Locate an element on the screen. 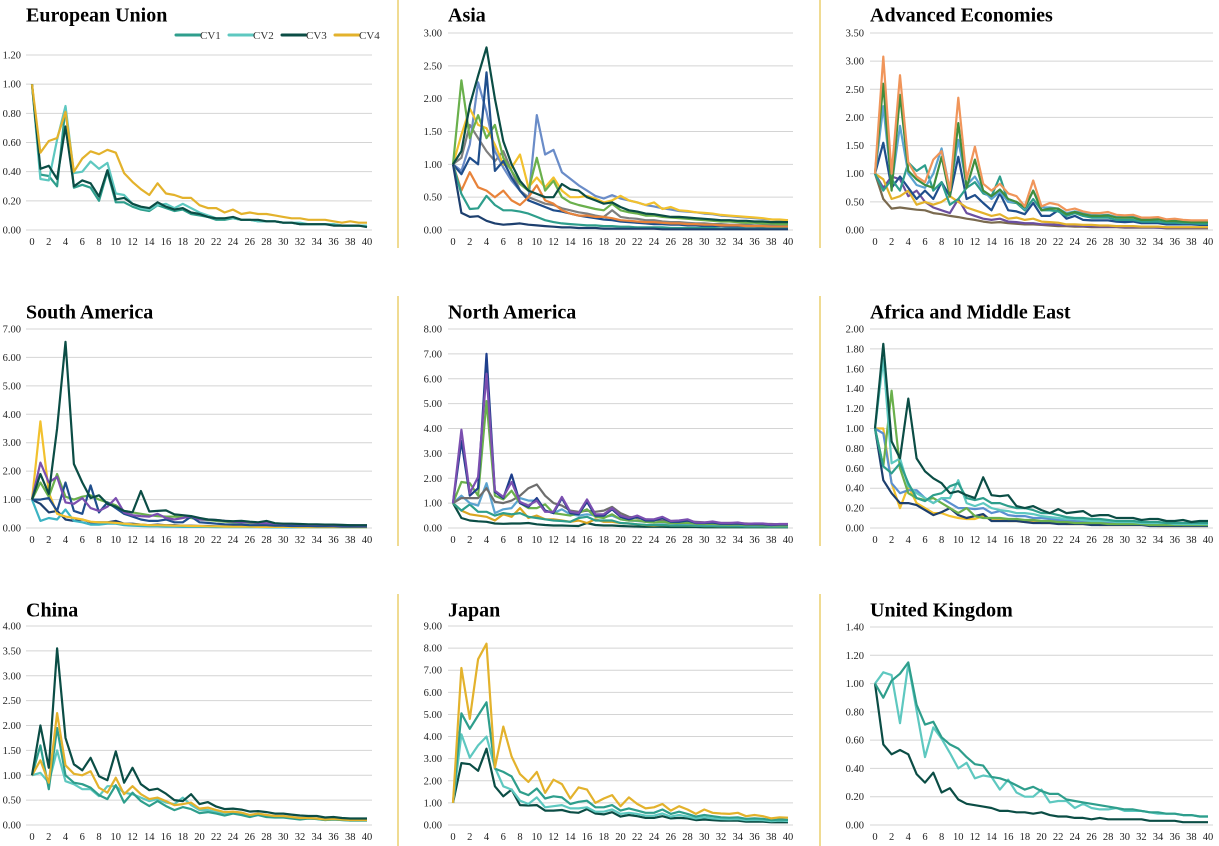 Image resolution: width=1219 pixels, height=846 pixels. panel-title: European Union is located at coordinates (96, 16).